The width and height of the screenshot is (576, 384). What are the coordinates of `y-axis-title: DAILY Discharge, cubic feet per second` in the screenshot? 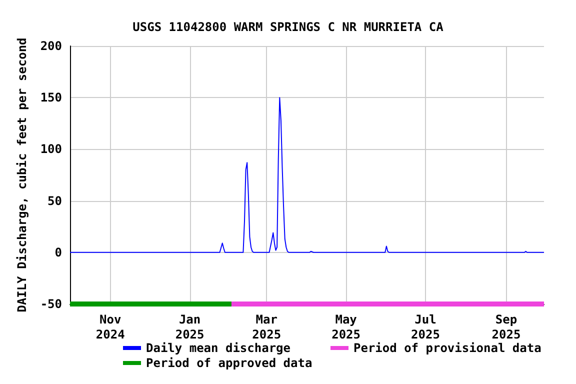 It's located at (22, 175).